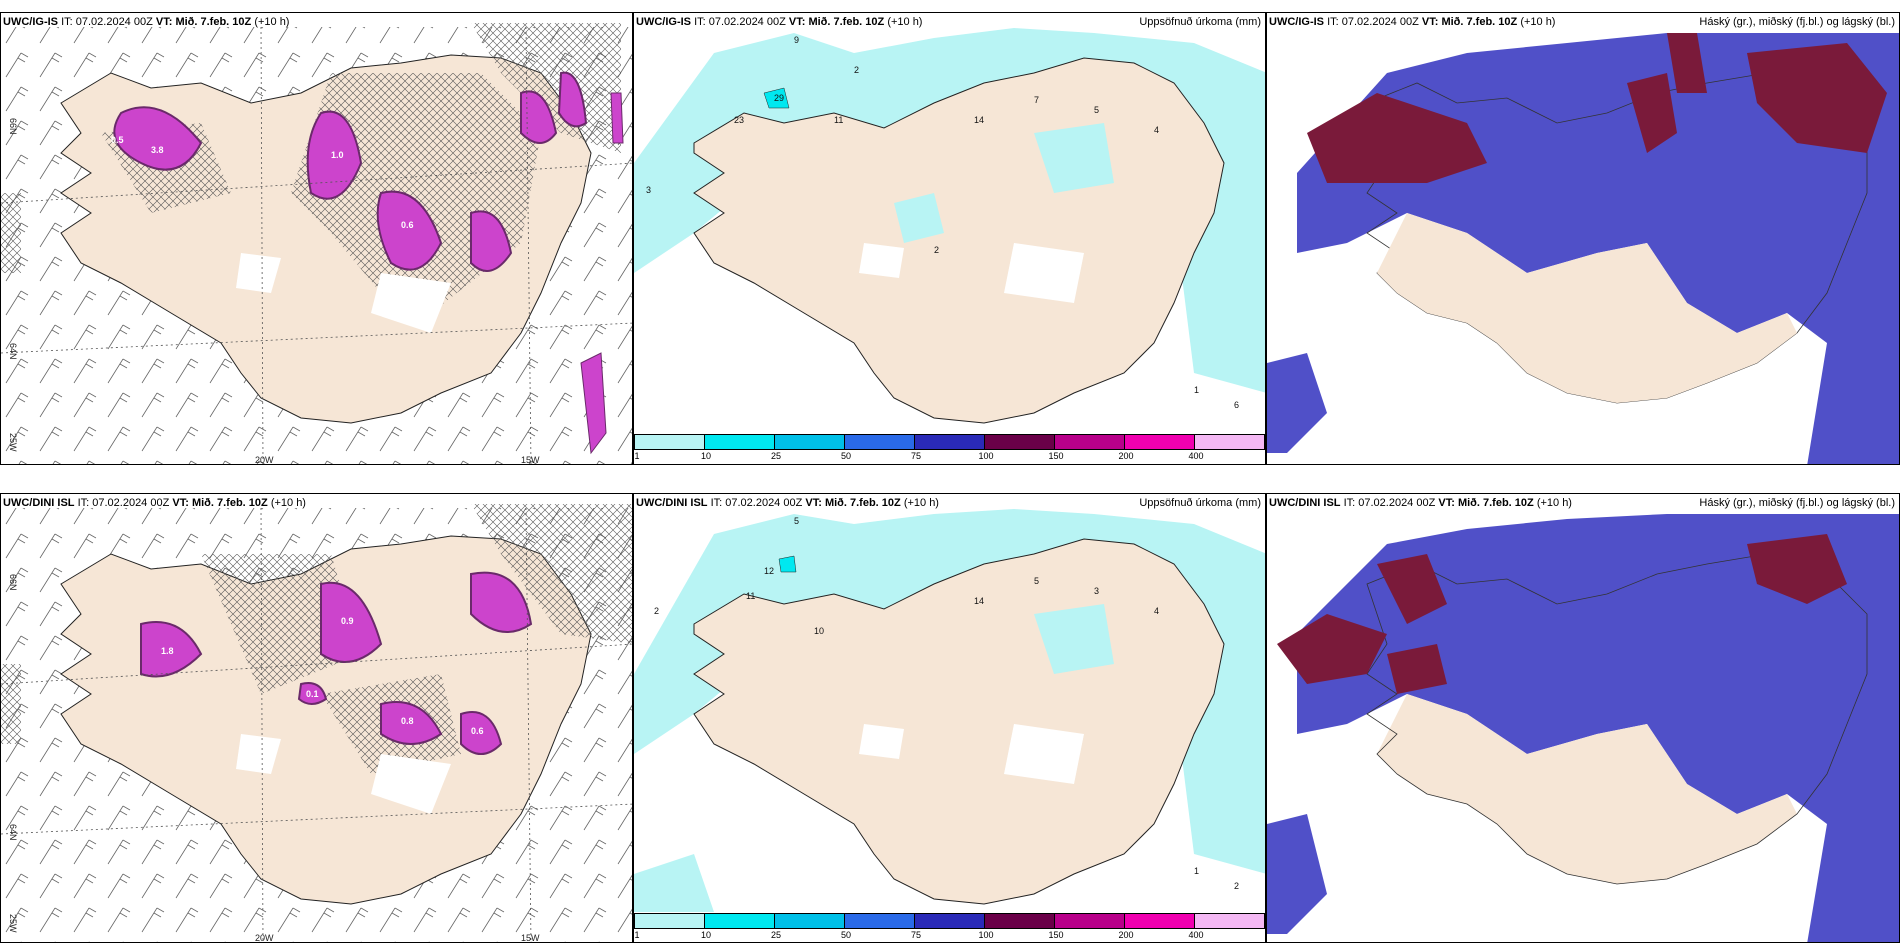 This screenshot has height=950, width=1900. Describe the element at coordinates (949, 710) in the screenshot. I see `precip-map: 12 11 10 14 5 3 4 2 5 1 2` at that location.